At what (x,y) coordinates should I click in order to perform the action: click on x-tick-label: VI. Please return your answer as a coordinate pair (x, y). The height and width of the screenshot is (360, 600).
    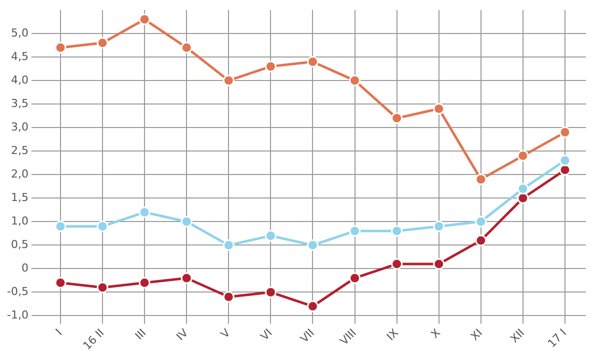
    Looking at the image, I should click on (266, 335).